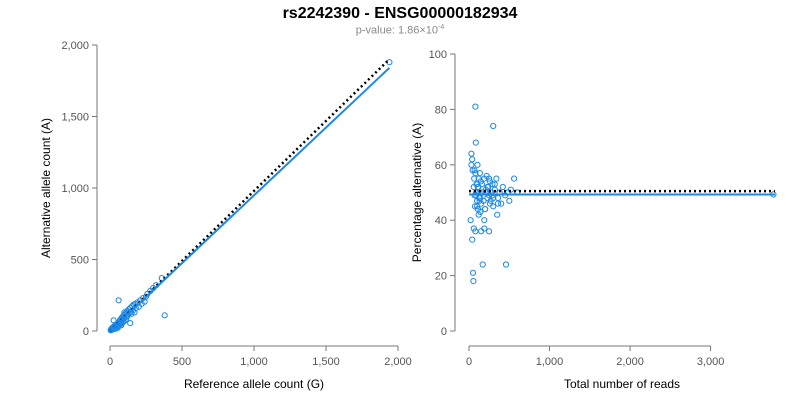 This screenshot has height=400, width=800. Describe the element at coordinates (441, 110) in the screenshot. I see `y-tick-label: 80` at that location.